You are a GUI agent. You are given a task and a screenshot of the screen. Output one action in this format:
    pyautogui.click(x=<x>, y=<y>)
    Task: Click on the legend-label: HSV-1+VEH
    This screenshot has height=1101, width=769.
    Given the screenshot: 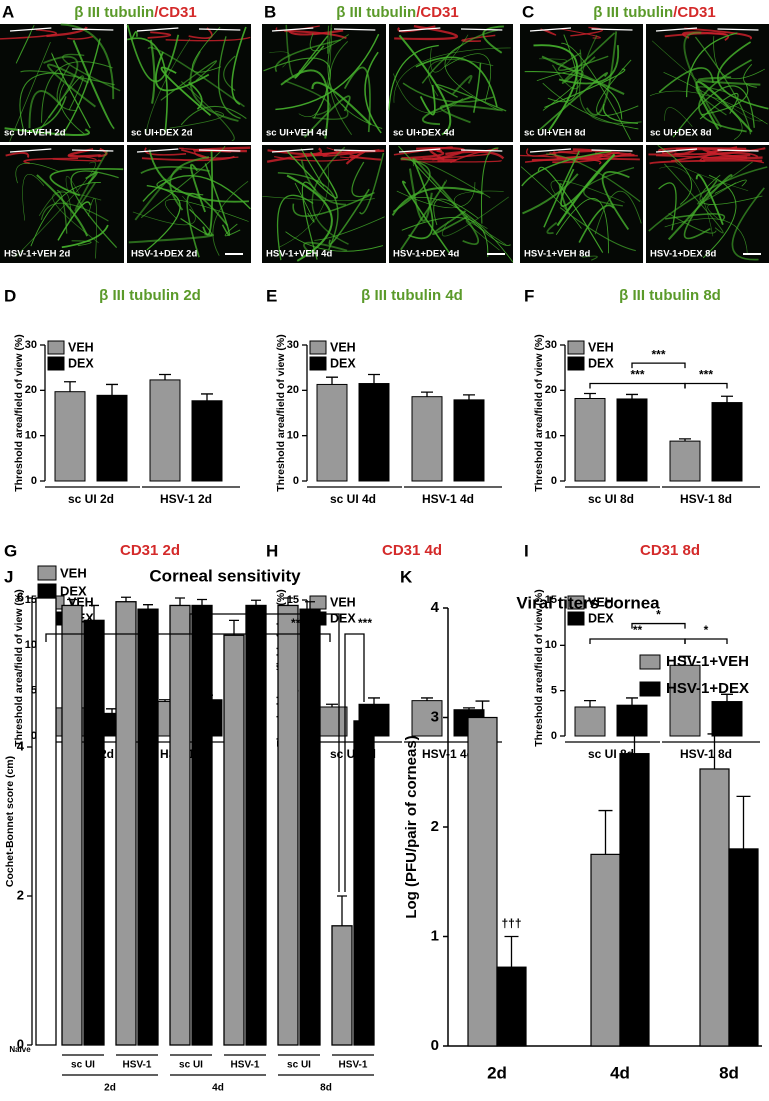 What is the action you would take?
    pyautogui.click(x=707, y=661)
    